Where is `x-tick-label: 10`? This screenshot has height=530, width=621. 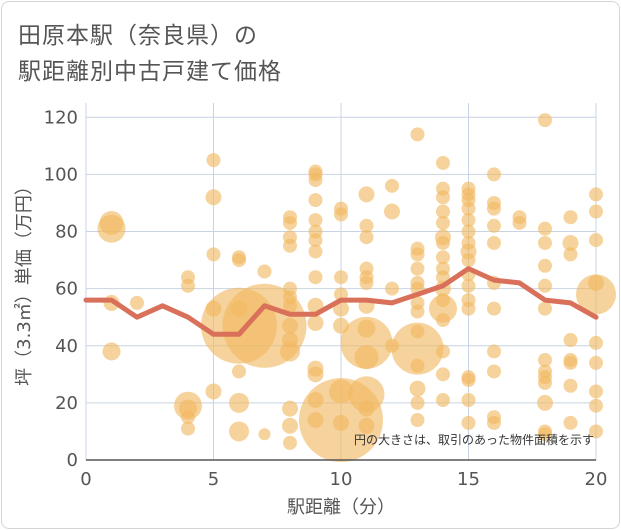 x-tick-label: 10 is located at coordinates (341, 479).